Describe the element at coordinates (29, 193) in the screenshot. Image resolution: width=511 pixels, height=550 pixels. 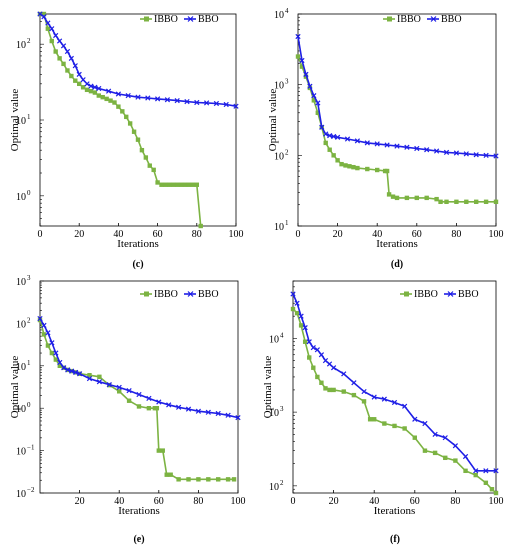
I see `y-tick-exponent: 0` at that location.